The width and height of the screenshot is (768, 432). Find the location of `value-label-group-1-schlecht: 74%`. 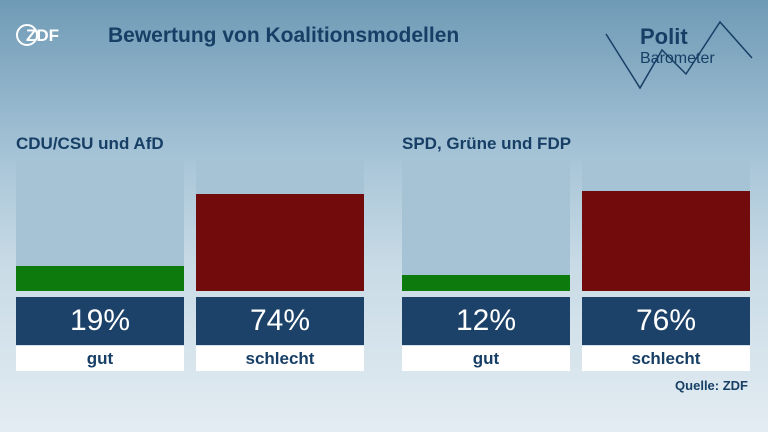

value-label-group-1-schlecht: 74% is located at coordinates (280, 321).